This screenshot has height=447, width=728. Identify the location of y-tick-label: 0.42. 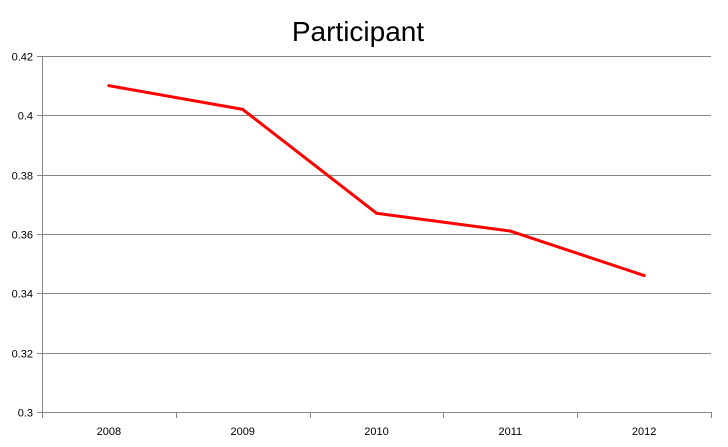
(22, 58).